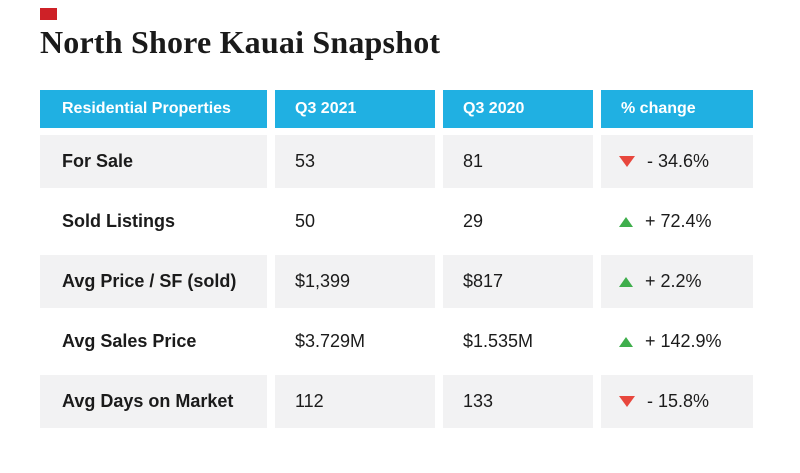 Image resolution: width=800 pixels, height=473 pixels. I want to click on change-value: + 142.9%, so click(683, 341).